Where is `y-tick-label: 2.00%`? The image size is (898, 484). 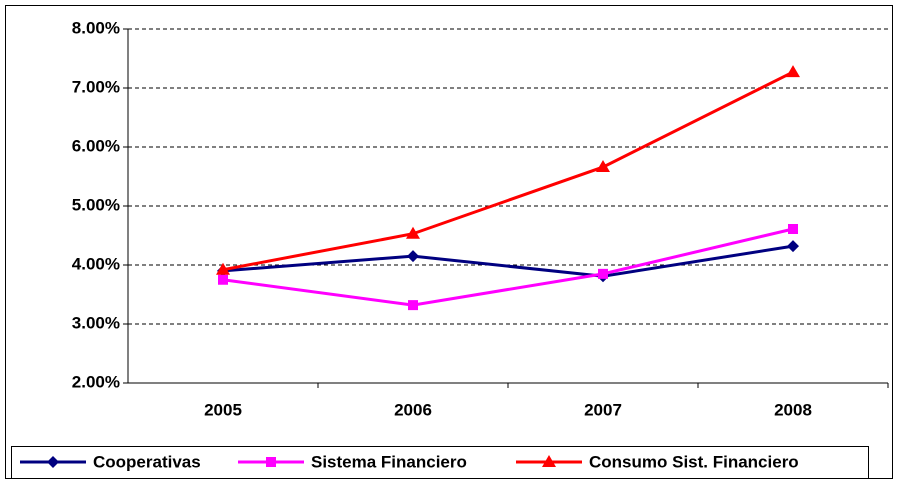 y-tick-label: 2.00% is located at coordinates (96, 381).